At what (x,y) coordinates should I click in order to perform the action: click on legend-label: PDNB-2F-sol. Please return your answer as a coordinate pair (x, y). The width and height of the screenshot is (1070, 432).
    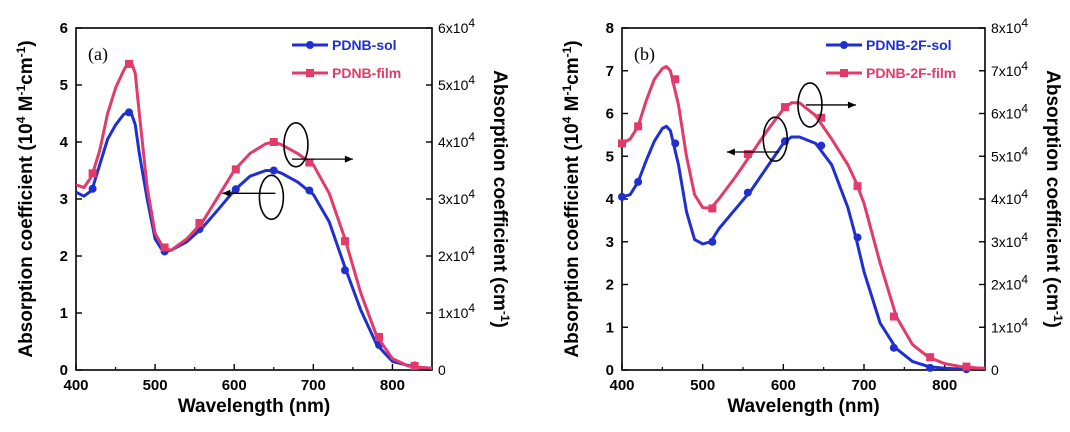
    Looking at the image, I should click on (909, 45).